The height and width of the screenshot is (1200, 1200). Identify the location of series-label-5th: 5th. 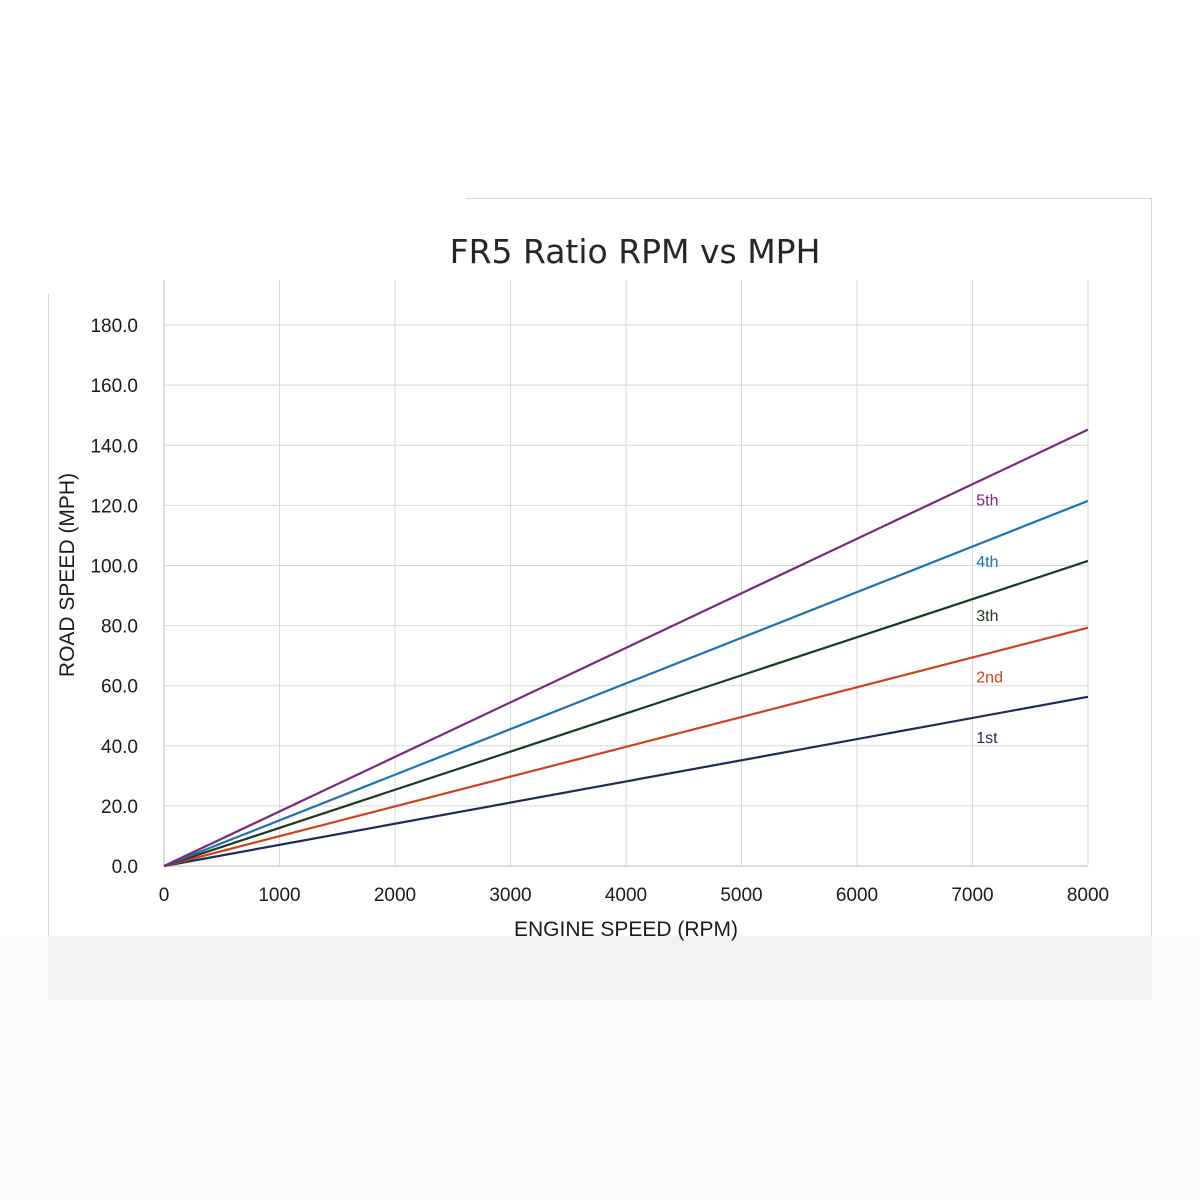
(987, 500).